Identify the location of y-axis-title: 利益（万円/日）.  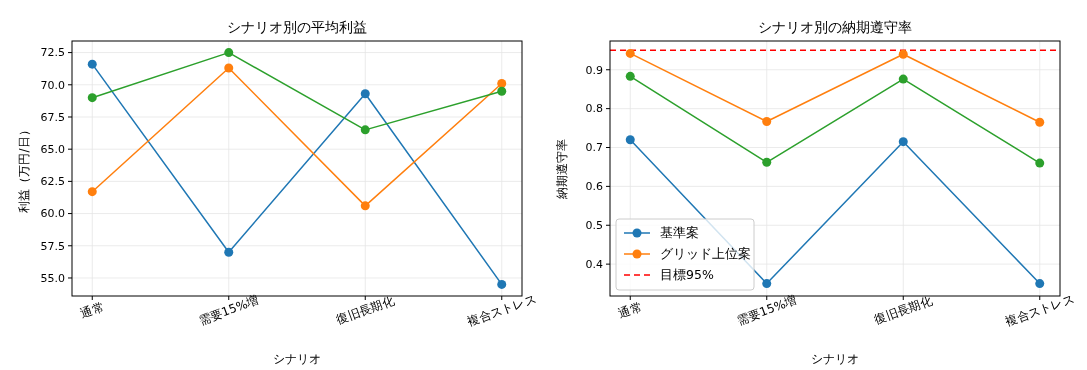
(24, 168).